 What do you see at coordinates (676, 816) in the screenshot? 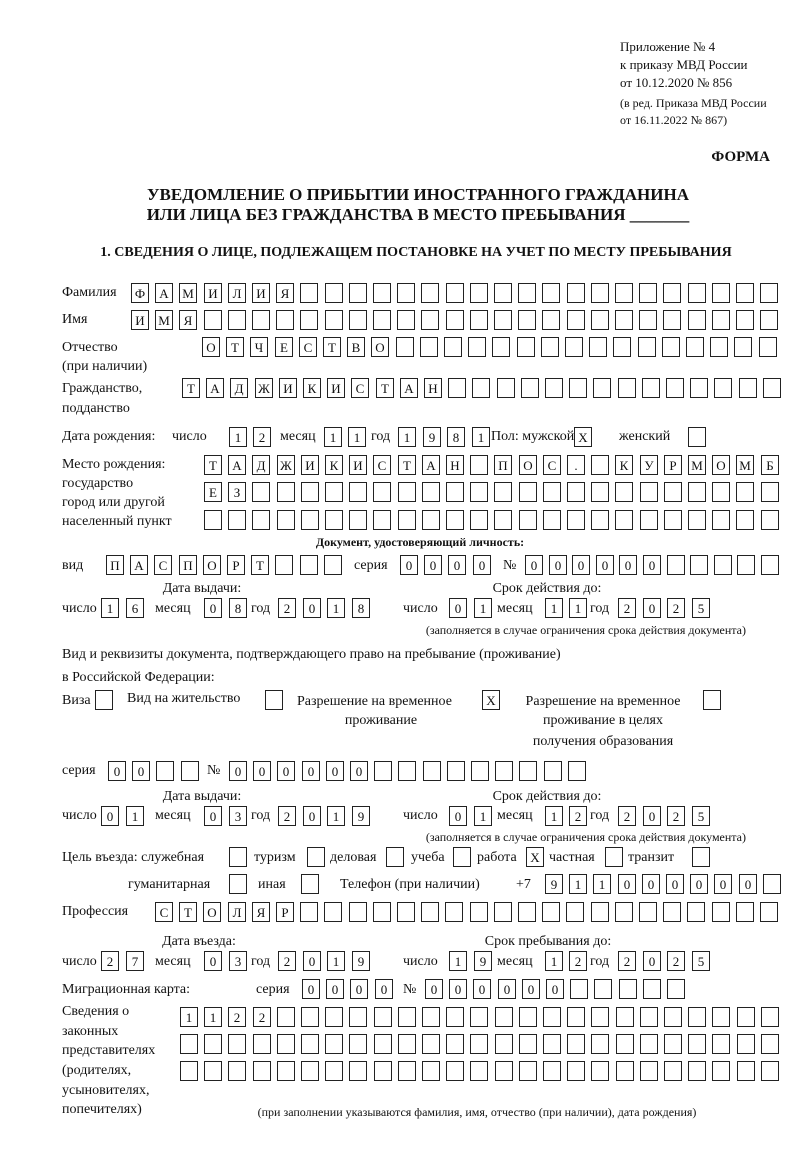
I see `stay-valid-year-cell: 2` at bounding box center [676, 816].